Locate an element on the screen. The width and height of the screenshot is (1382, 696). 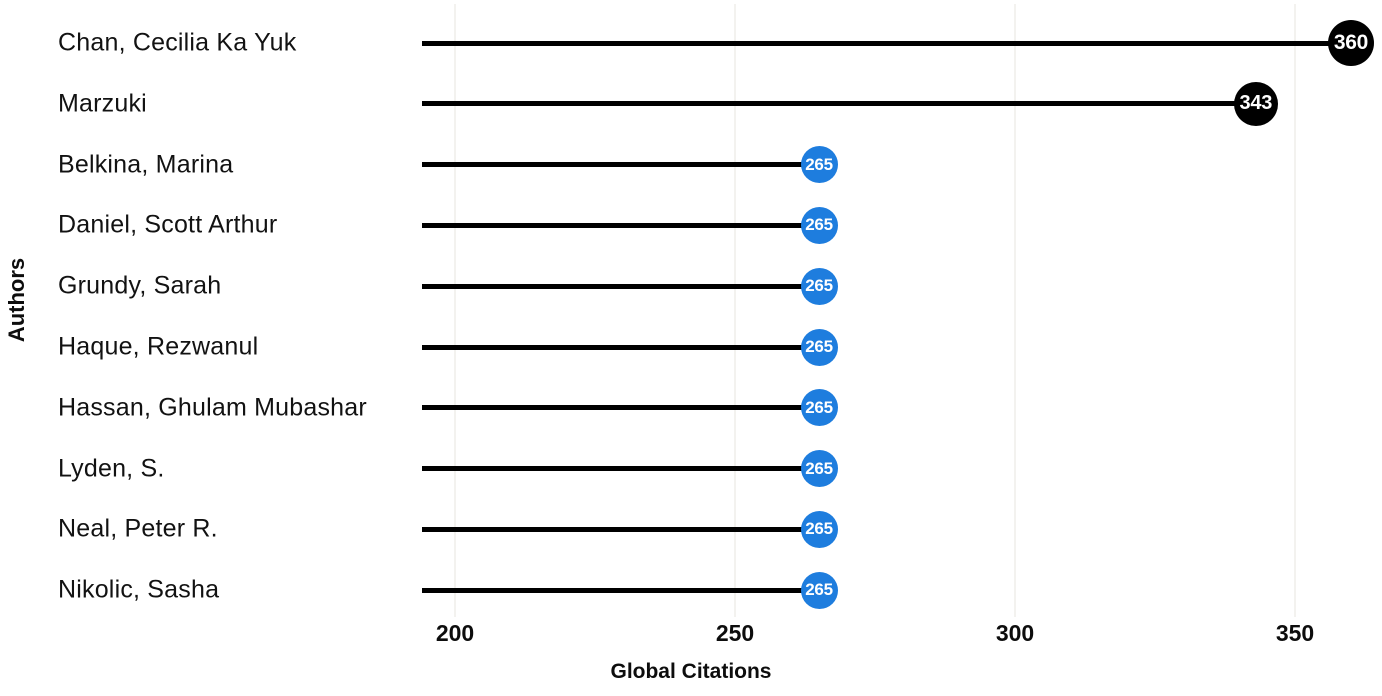
author-label: Marzuki is located at coordinates (102, 103).